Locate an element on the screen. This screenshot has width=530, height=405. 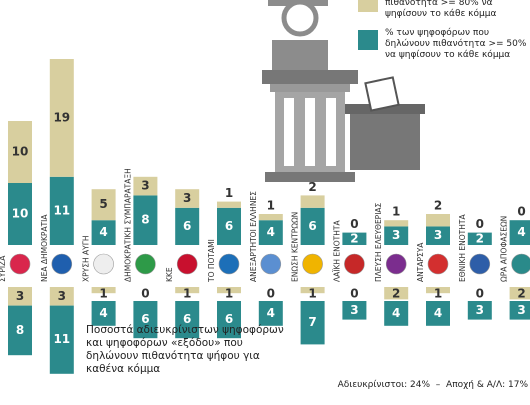
value-label: 5 is located at coordinates (103, 204).